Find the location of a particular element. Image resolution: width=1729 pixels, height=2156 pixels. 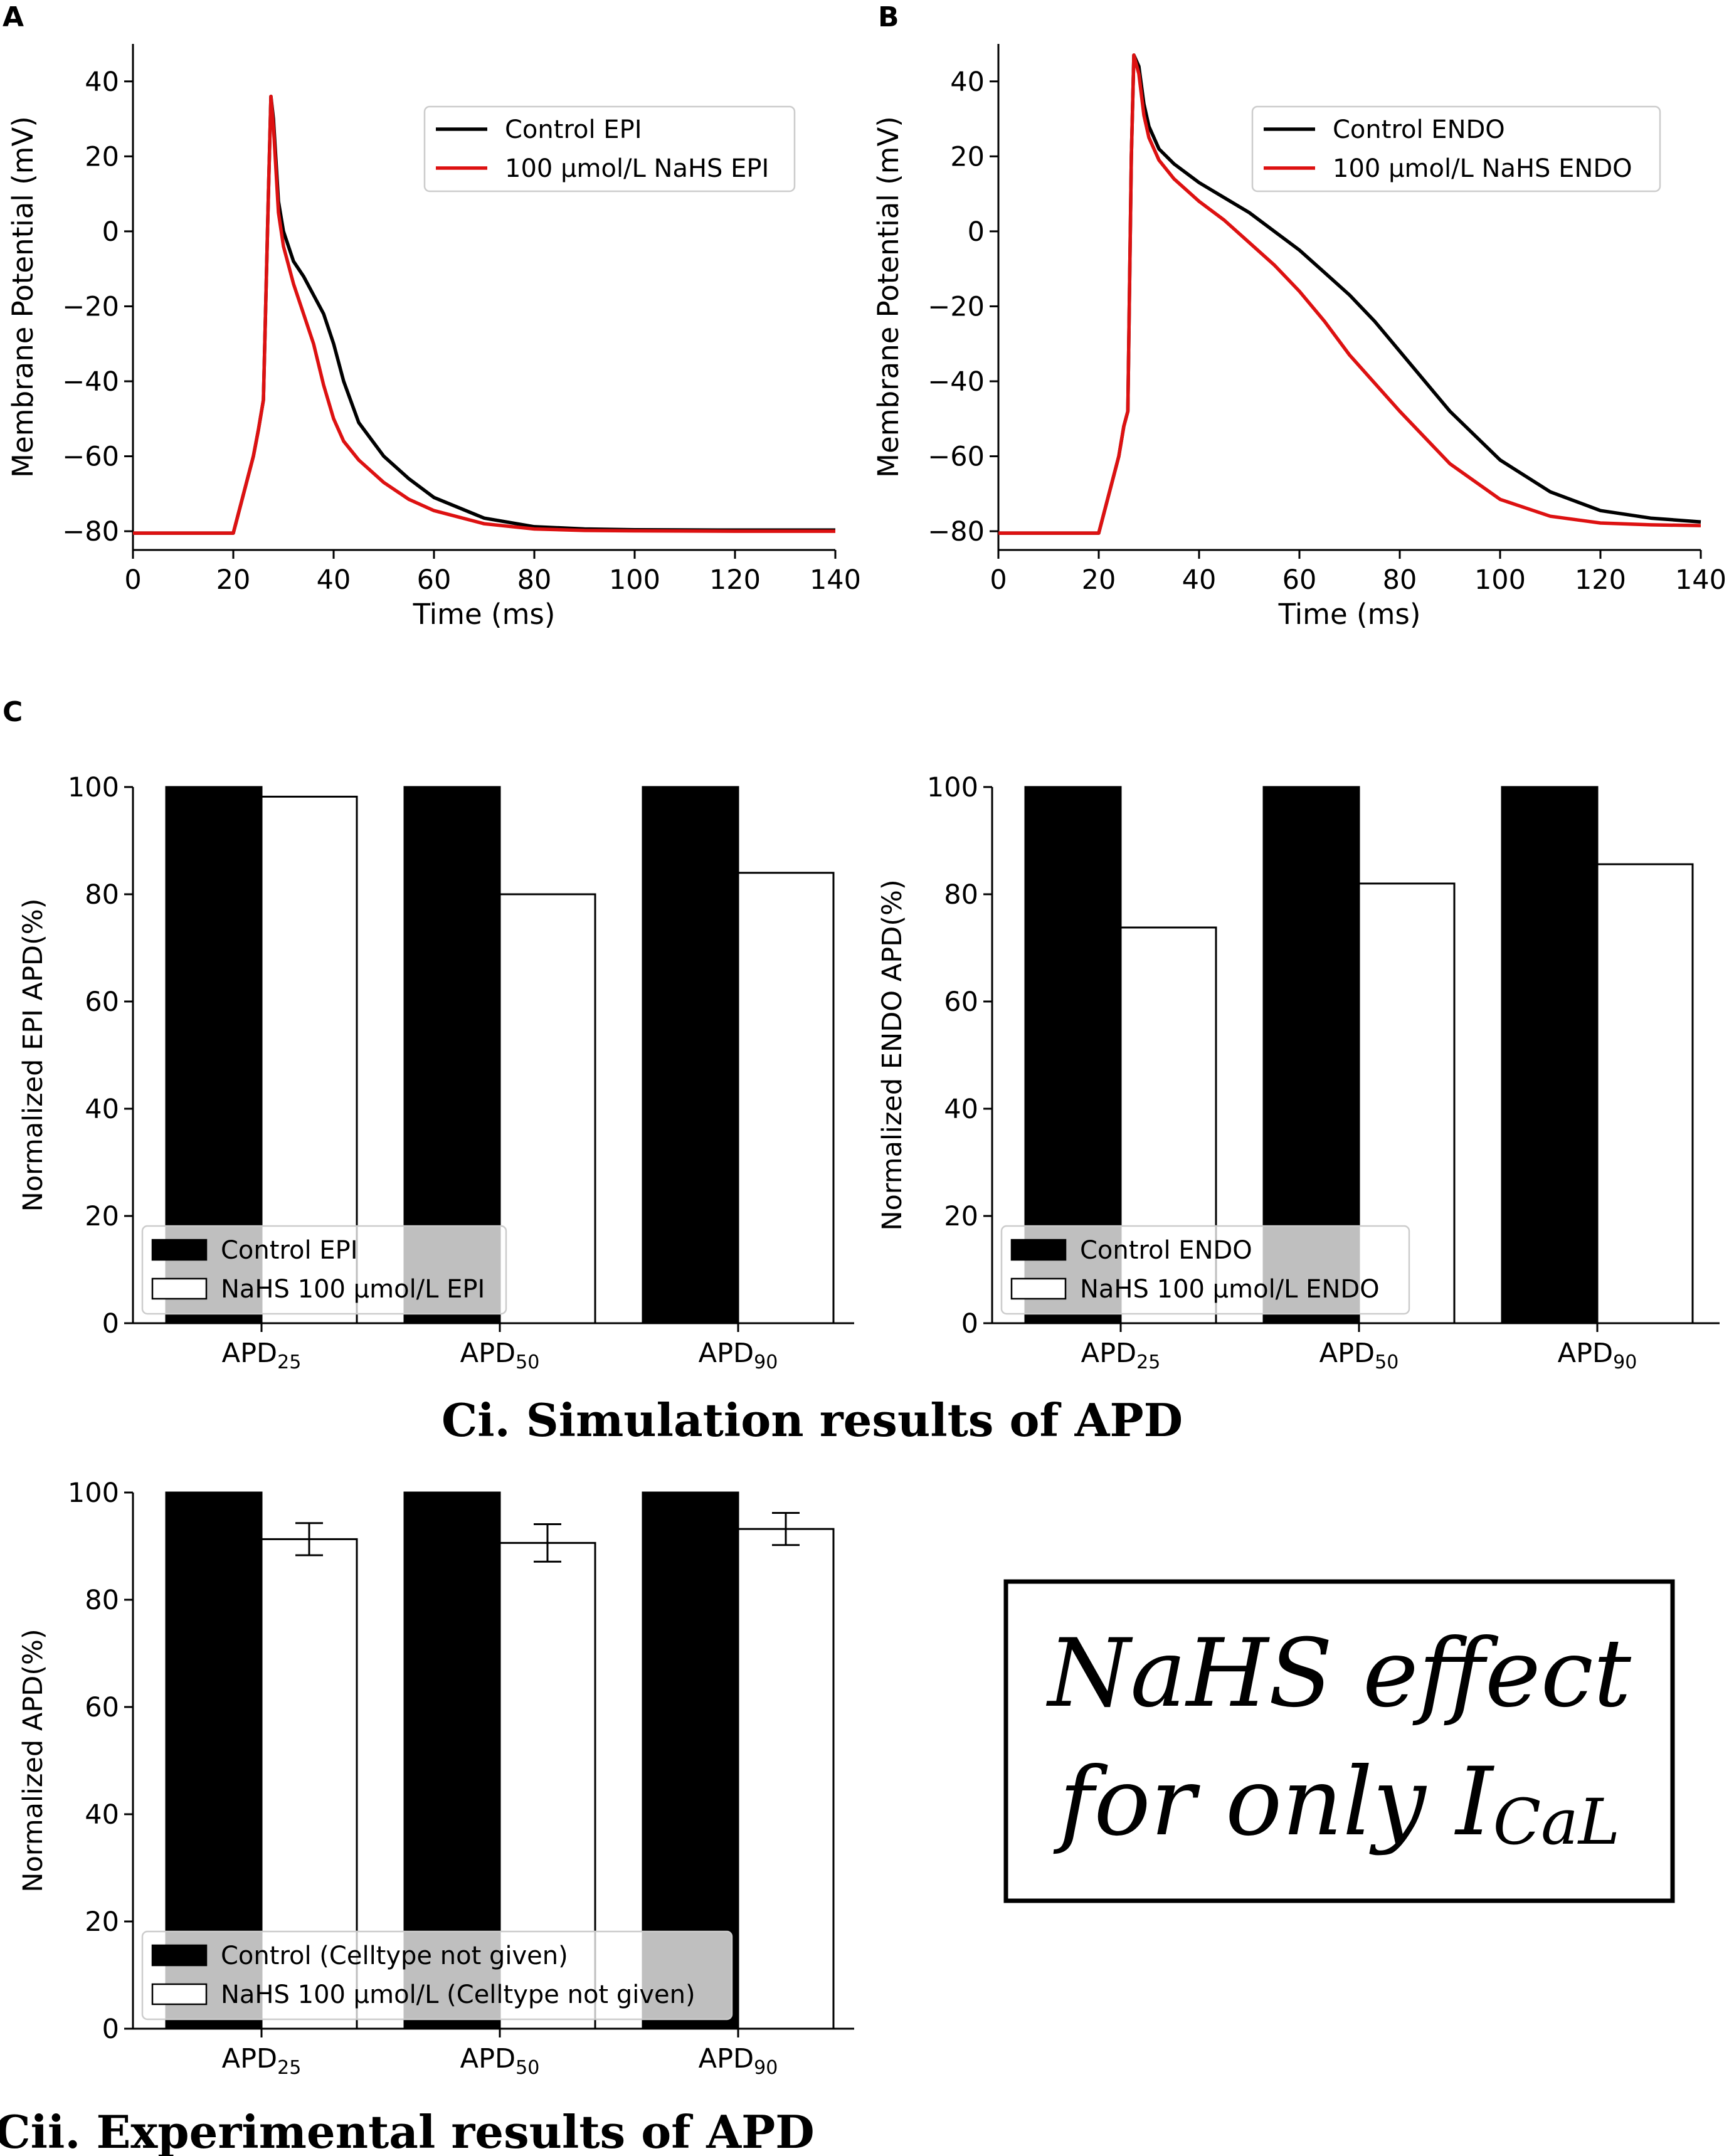

chart-cii-x-tick-label-25: APD25 is located at coordinates (262, 2061).